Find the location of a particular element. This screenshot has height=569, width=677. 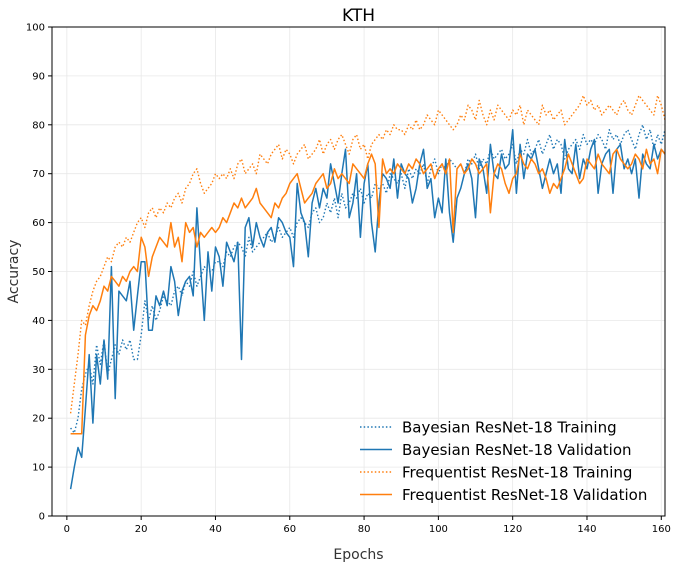

x-tick-label: 160 is located at coordinates (661, 529).